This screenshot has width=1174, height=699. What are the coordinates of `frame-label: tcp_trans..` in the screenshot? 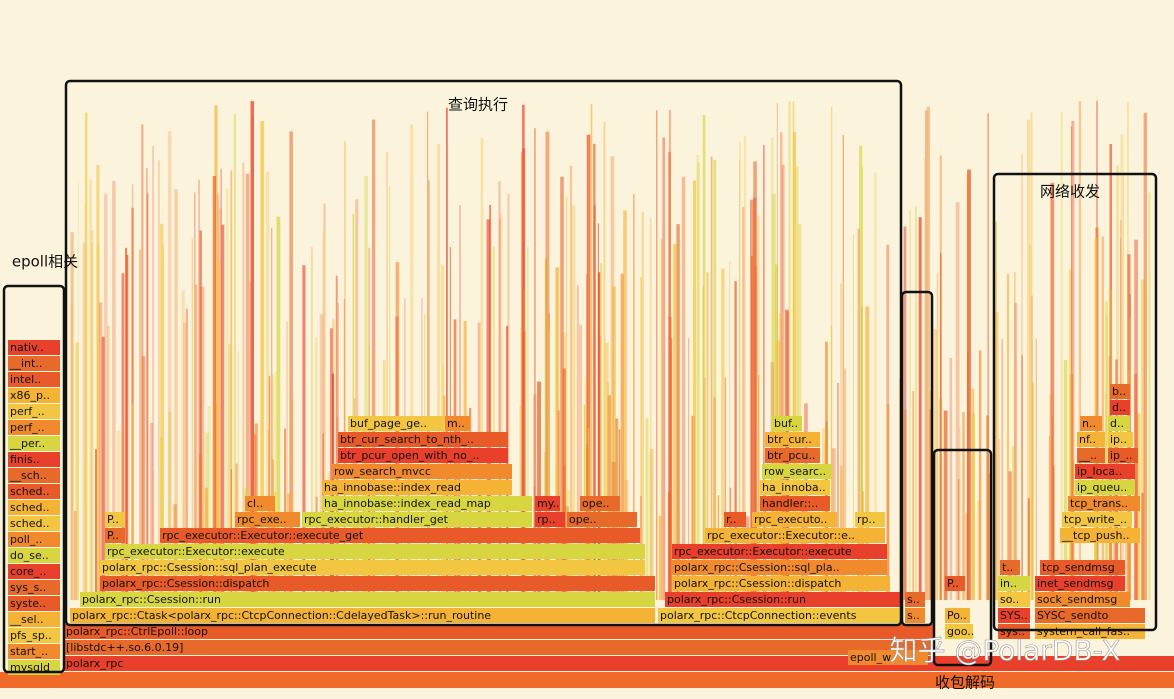 It's located at (1099, 503).